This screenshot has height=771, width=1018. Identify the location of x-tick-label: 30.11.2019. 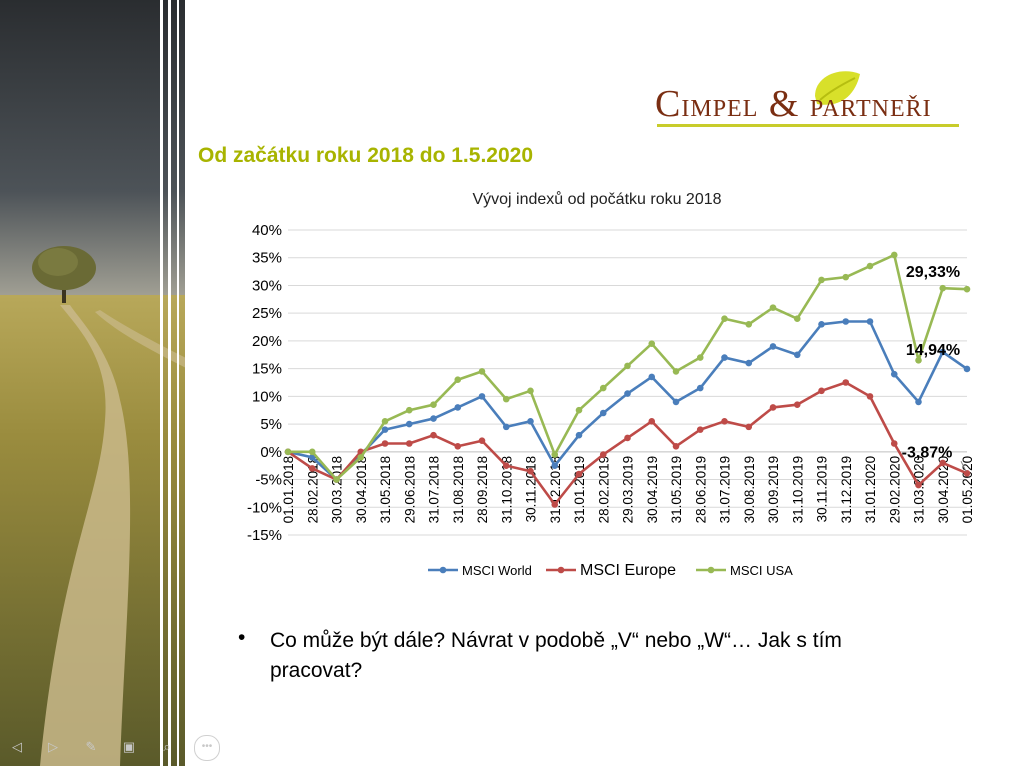
(822, 489).